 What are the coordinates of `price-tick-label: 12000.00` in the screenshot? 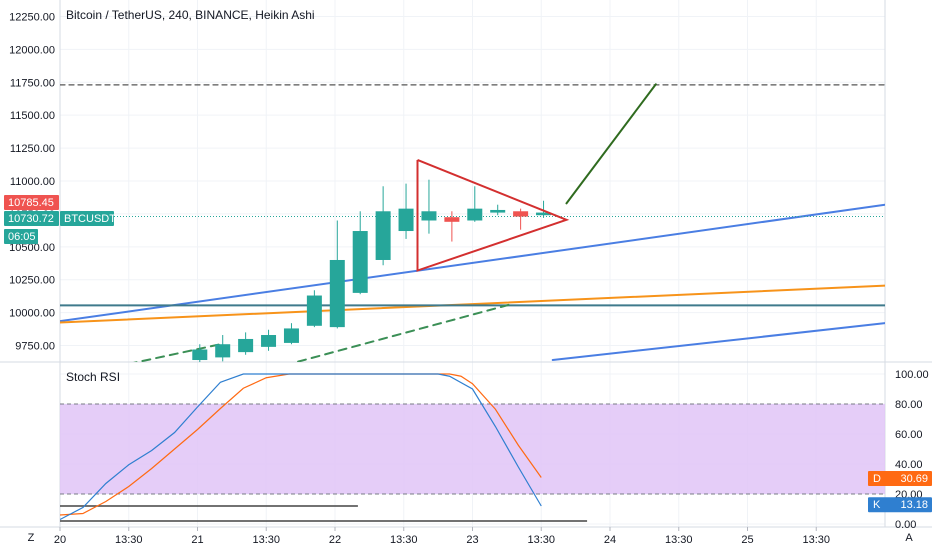 It's located at (32, 50).